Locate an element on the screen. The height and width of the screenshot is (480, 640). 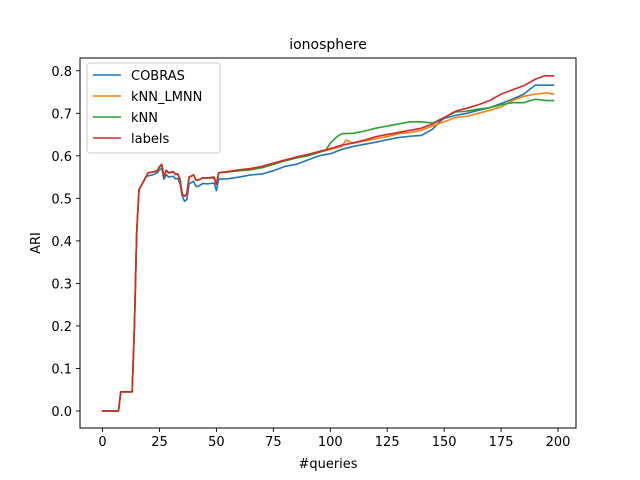
y-tick-label: 0.6 is located at coordinates (61, 157).